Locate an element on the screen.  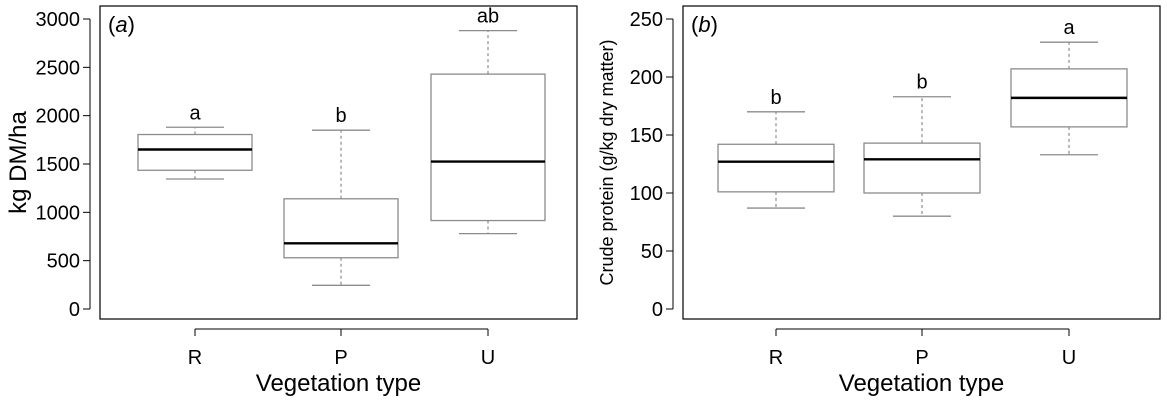
y-tick-label: 2000 is located at coordinates (58, 117).